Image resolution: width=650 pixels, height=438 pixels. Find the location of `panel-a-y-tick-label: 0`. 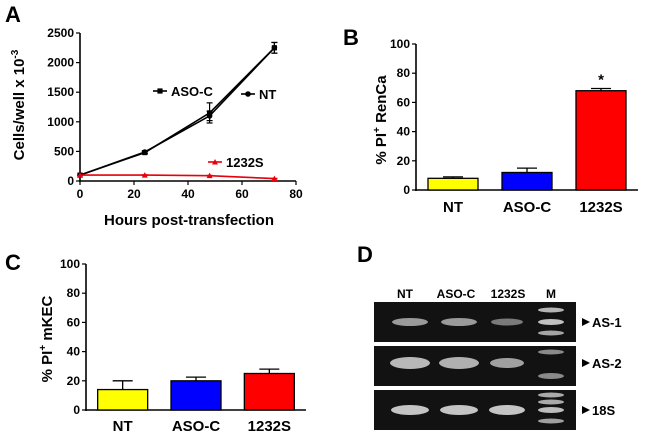

panel-a-y-tick-label: 0 is located at coordinates (70, 181).